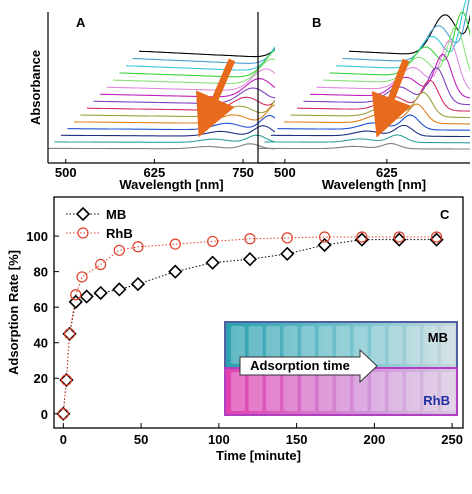 This screenshot has height=494, width=472. I want to click on inset-top-label: MB, so click(438, 337).